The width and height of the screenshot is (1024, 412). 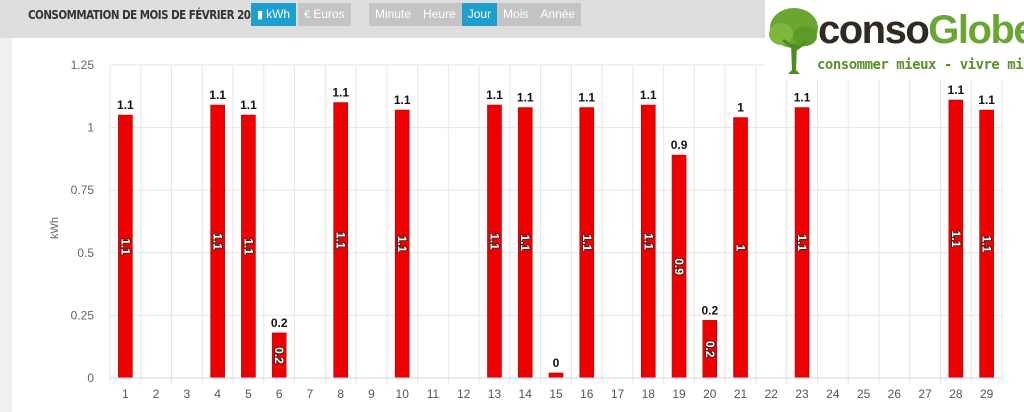 What do you see at coordinates (307, 15) in the screenshot?
I see `euro-icon: €` at bounding box center [307, 15].